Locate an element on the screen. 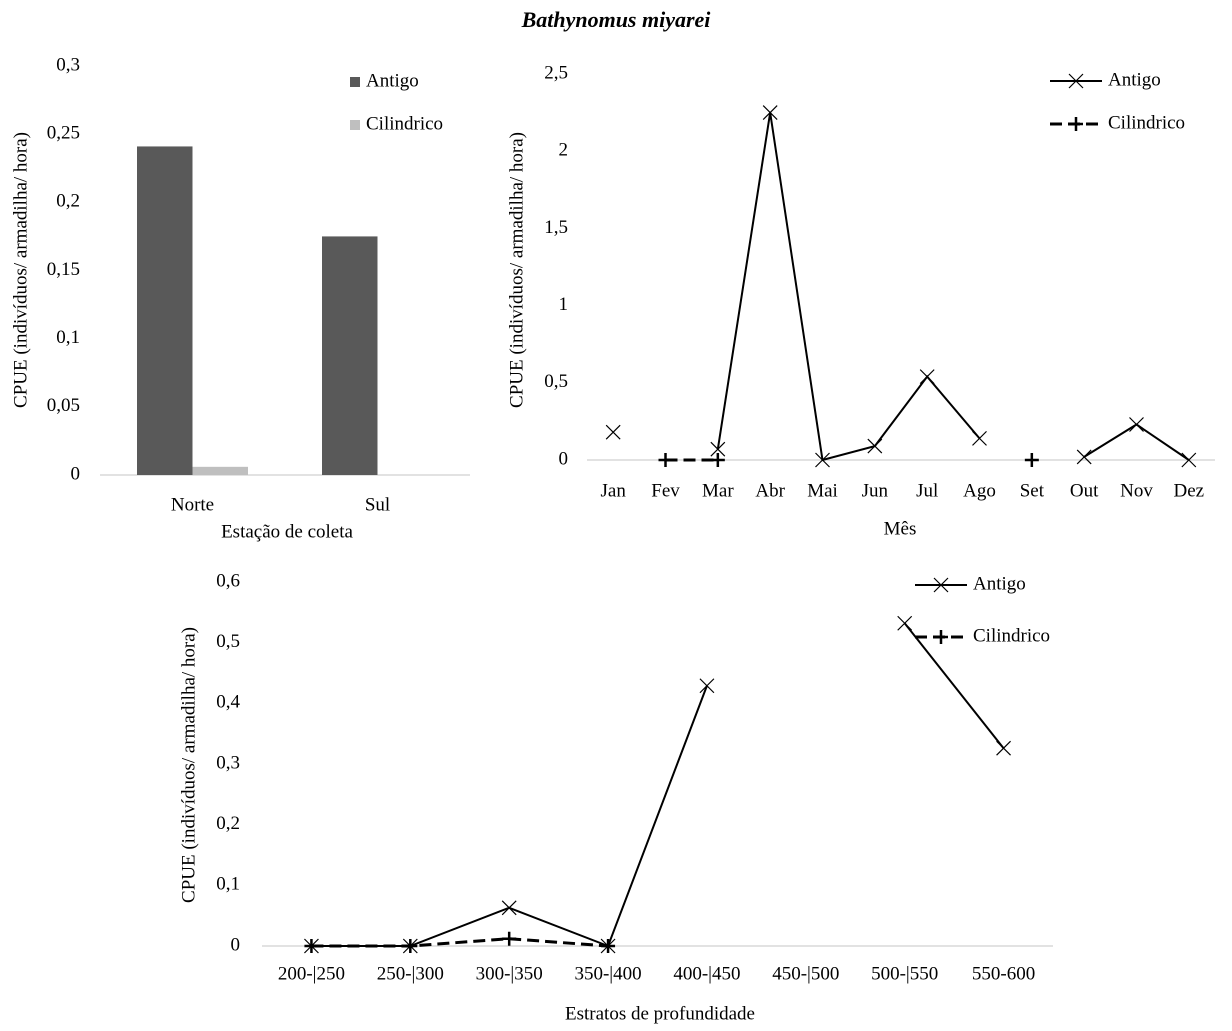 This screenshot has height=1031, width=1232. x-tick-label: 400-|450 is located at coordinates (706, 973).